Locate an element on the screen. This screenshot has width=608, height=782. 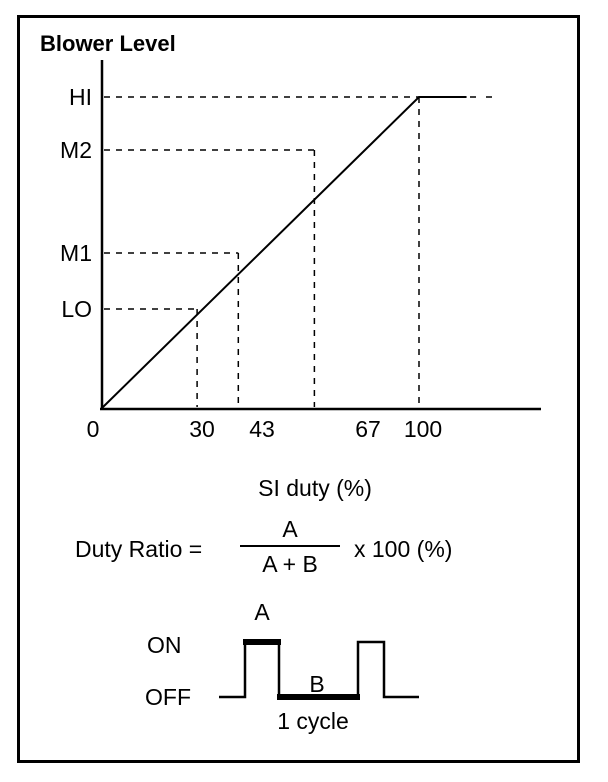
duty-ratio-formula: Duty Ratio = A A + B x 100 (%) is located at coordinates (263, 546).